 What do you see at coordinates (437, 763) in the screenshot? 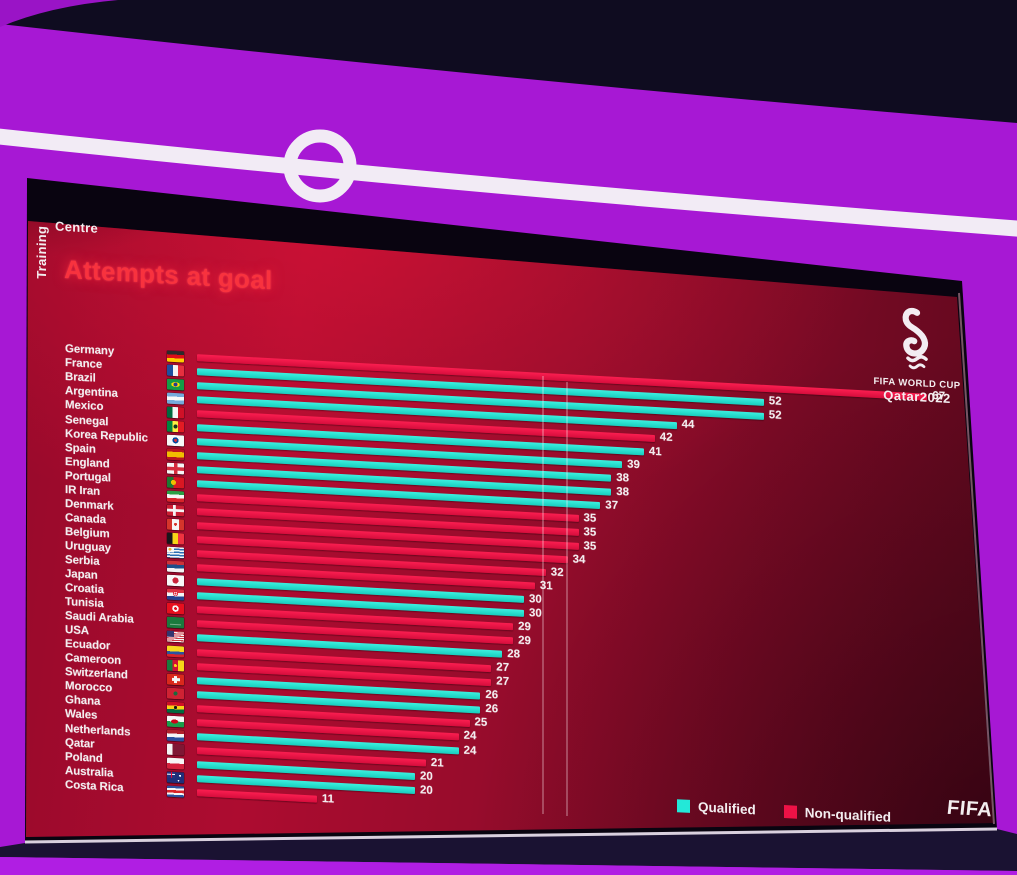
I see `value-label: 21` at bounding box center [437, 763].